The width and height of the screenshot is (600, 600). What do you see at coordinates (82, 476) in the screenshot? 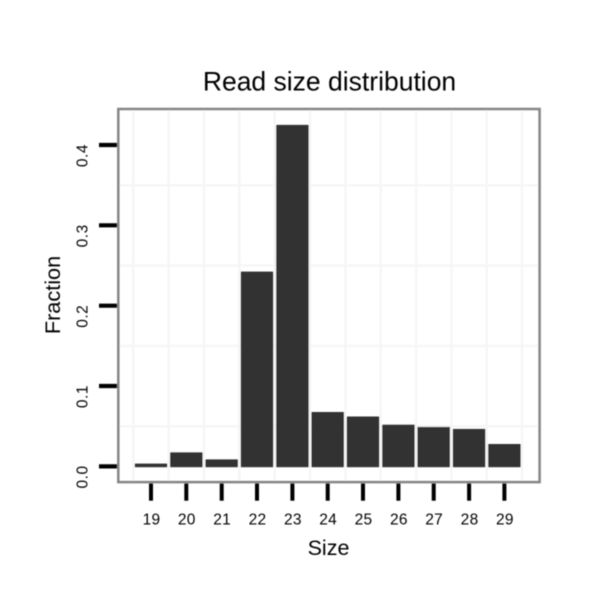
I see `svg-text: 0.0` at bounding box center [82, 476].